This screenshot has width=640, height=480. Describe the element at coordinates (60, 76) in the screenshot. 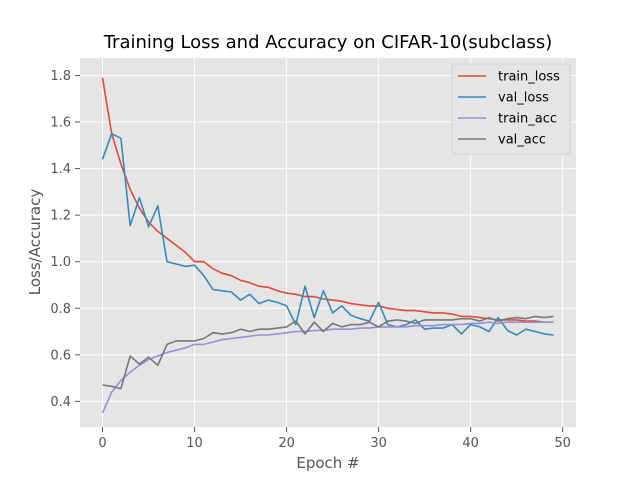

I see `y-tick-label: 1.8` at that location.